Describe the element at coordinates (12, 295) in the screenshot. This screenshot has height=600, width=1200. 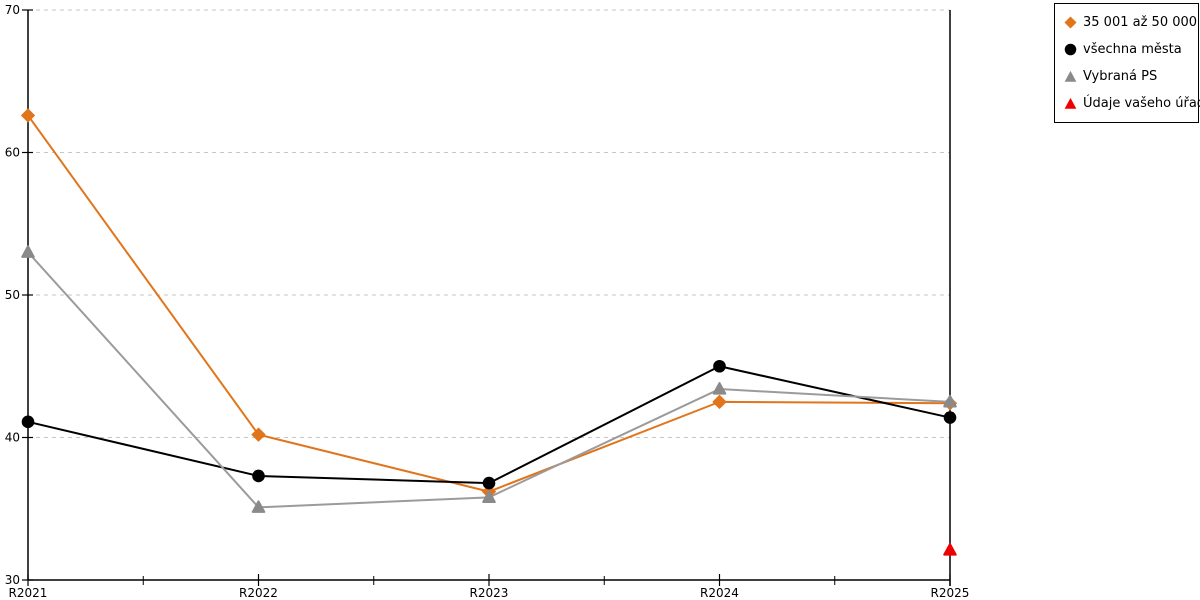
I see `y-tick-label: 50` at that location.